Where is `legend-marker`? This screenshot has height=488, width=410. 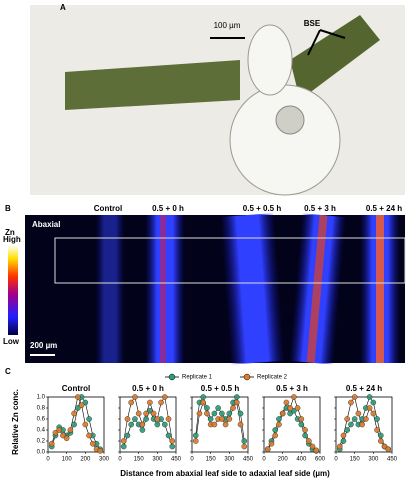 legend-marker is located at coordinates (172, 377).